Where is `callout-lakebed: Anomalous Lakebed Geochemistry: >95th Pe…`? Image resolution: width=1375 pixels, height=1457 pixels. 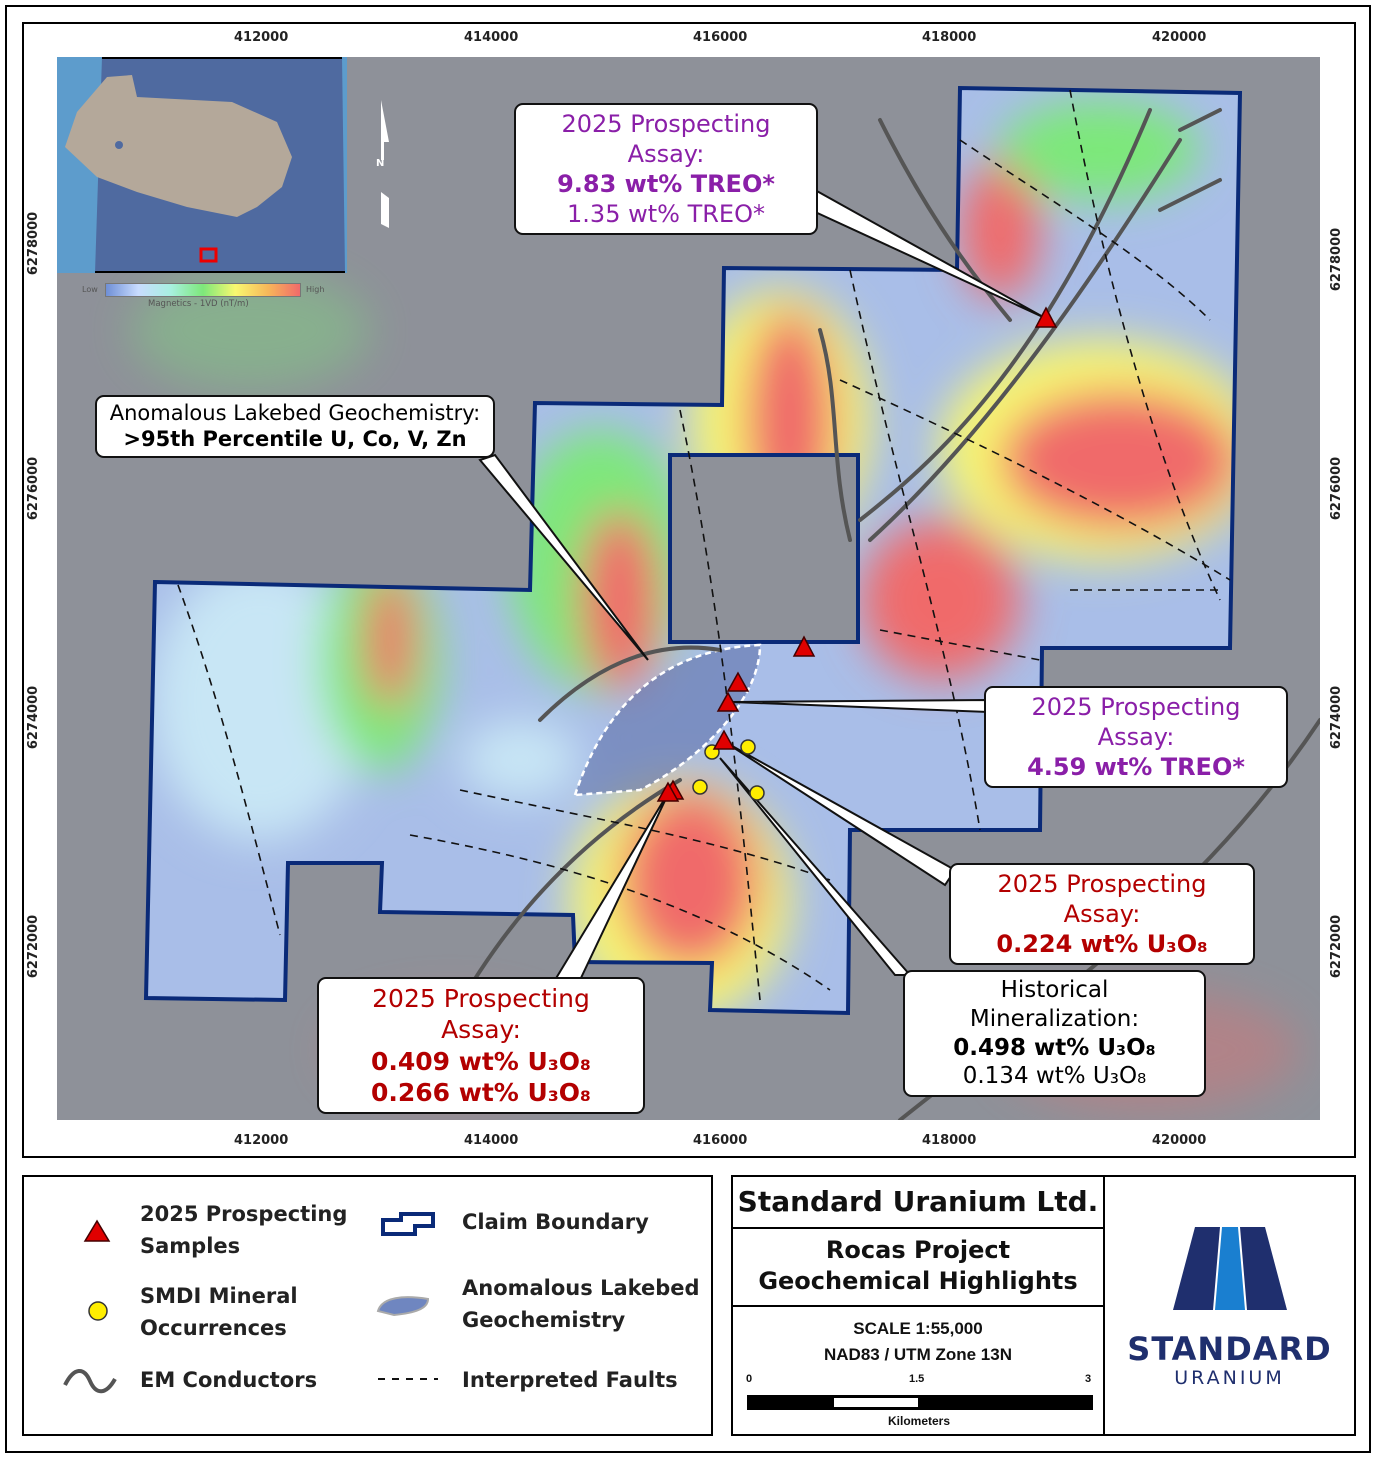
callout-lakebed: Anomalous Lakebed Geochemistry: >95th Pe… is located at coordinates (295, 426).